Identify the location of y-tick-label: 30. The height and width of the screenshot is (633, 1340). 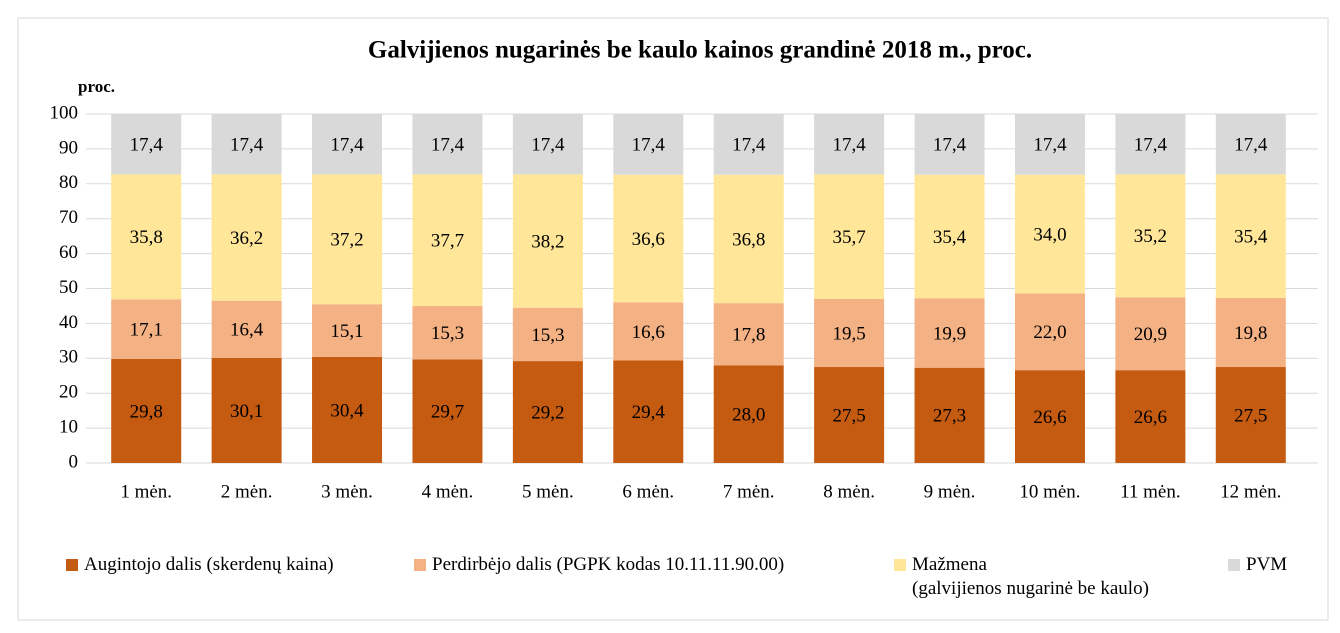
(68, 357).